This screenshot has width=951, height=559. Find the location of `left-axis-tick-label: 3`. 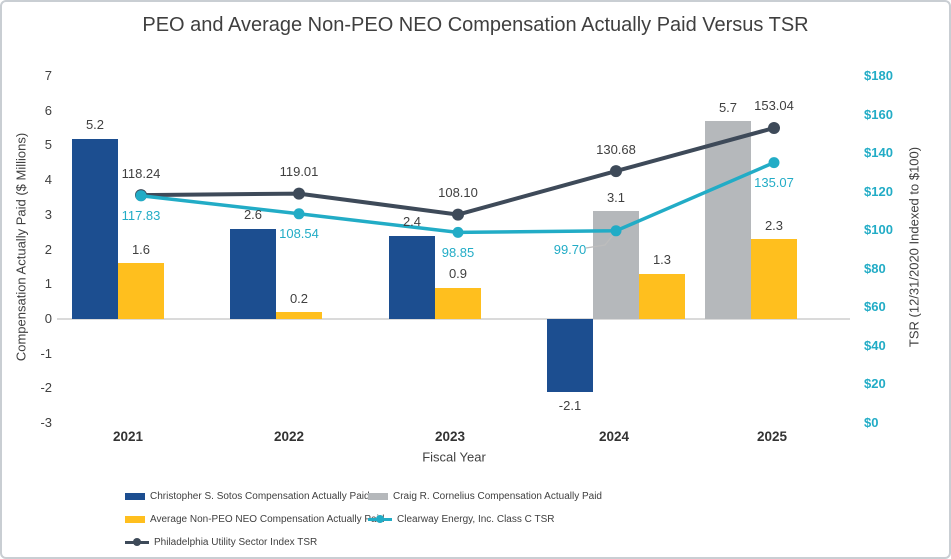

left-axis-tick-label: 3 is located at coordinates (48, 214).